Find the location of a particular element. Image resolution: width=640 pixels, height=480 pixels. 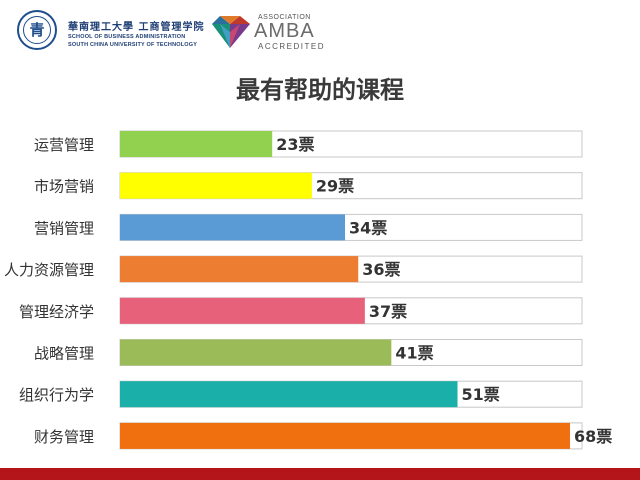

value-label: 34票 is located at coordinates (368, 227).